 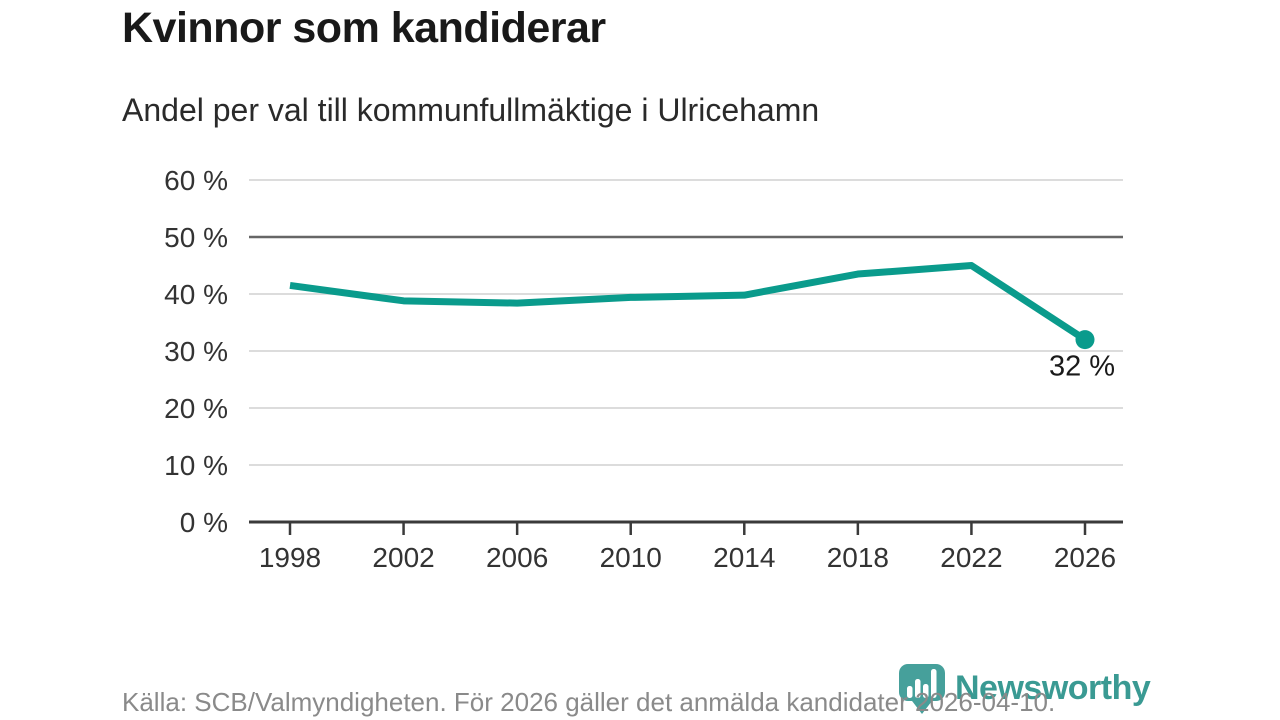 I want to click on newsworthy-logo: Newsworthy, so click(x=1024, y=688).